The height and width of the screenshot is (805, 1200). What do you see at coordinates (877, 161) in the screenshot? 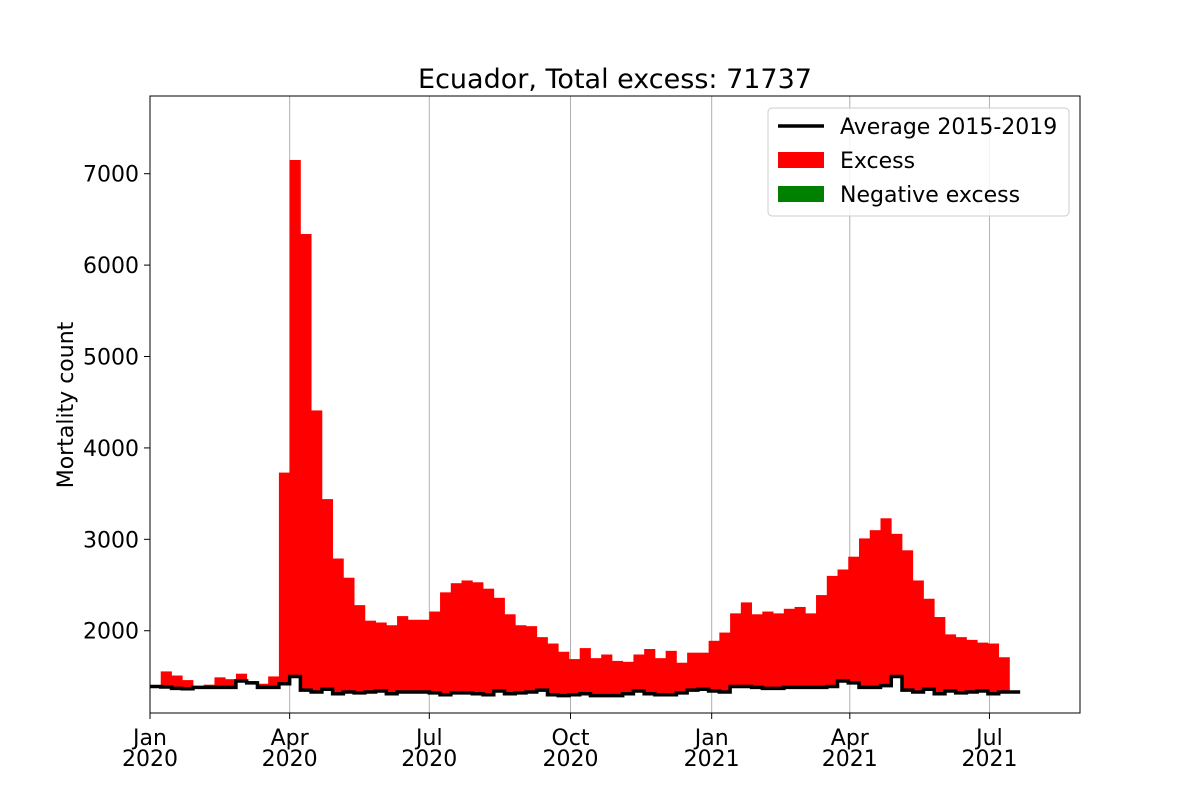
I see `legend-excess-label: Excess` at bounding box center [877, 161].